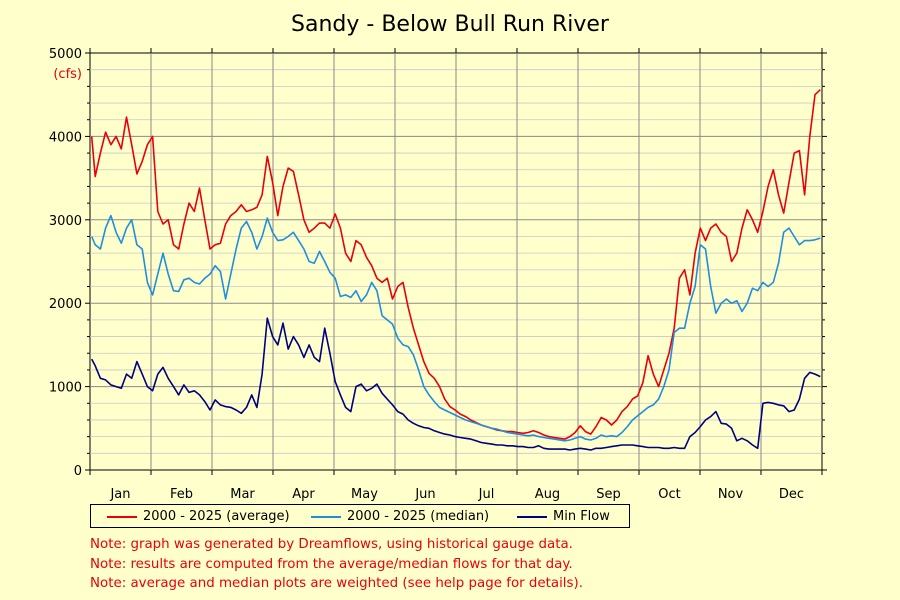 This screenshot has height=600, width=900. I want to click on x-tick-label: Nov, so click(731, 494).